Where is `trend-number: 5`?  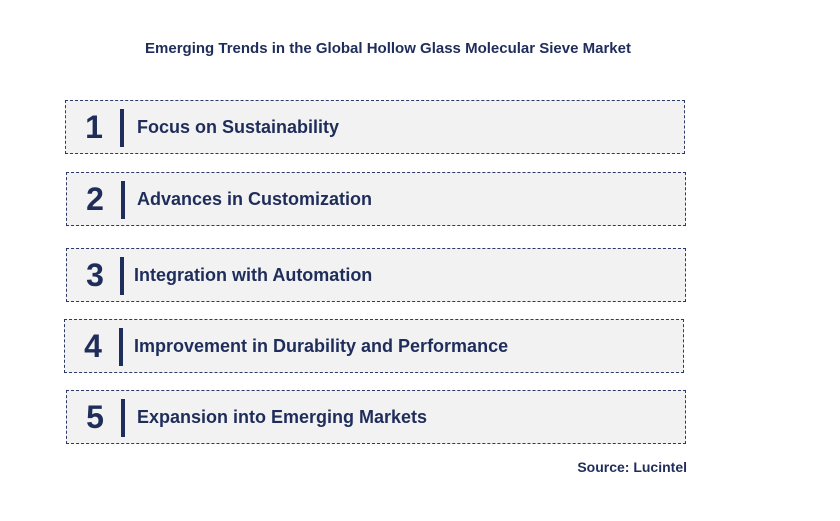
trend-number: 5 is located at coordinates (95, 416).